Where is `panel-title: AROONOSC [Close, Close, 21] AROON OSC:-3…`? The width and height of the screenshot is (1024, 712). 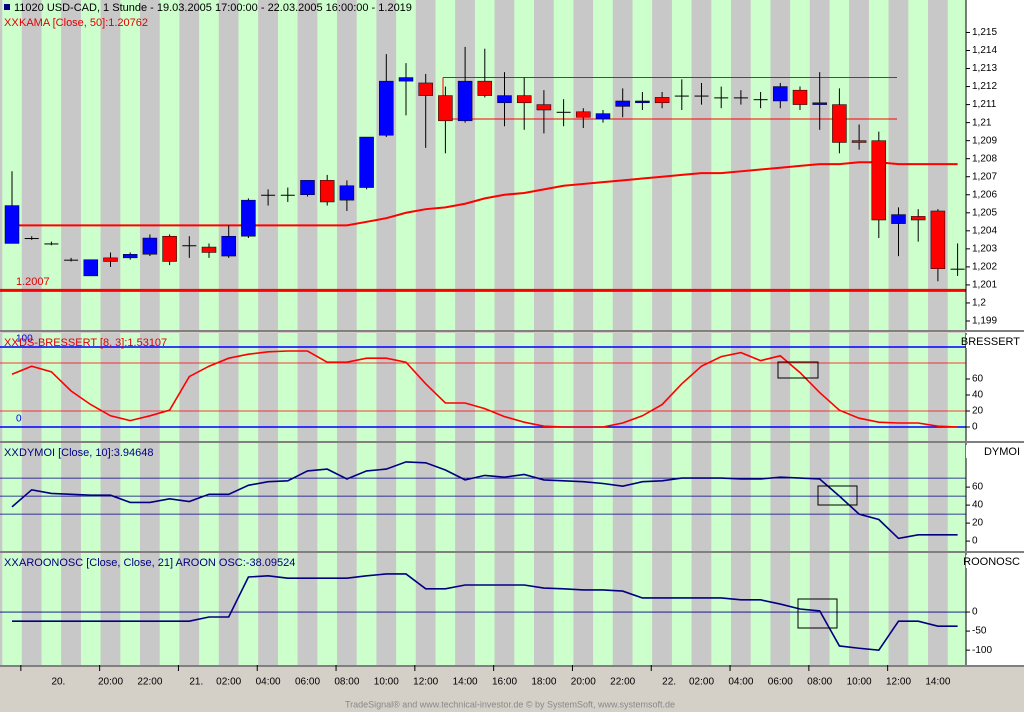
panel-title: AROONOSC [Close, Close, 21] AROON OSC:-3… is located at coordinates (157, 563).